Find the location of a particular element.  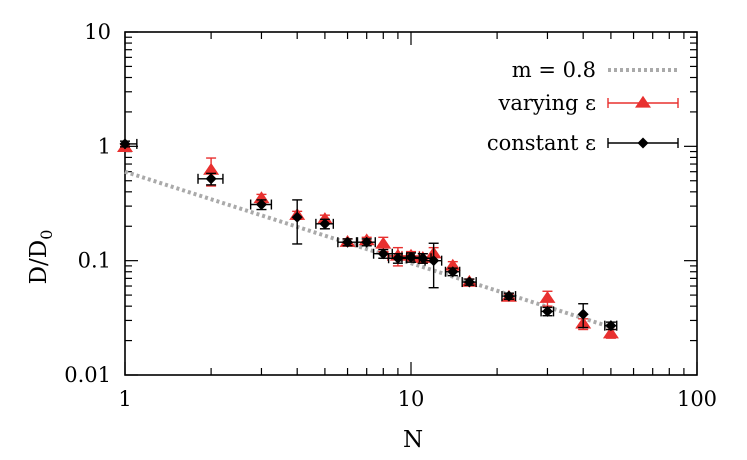

y-axis-label-subscript: 0 is located at coordinates (46, 235).